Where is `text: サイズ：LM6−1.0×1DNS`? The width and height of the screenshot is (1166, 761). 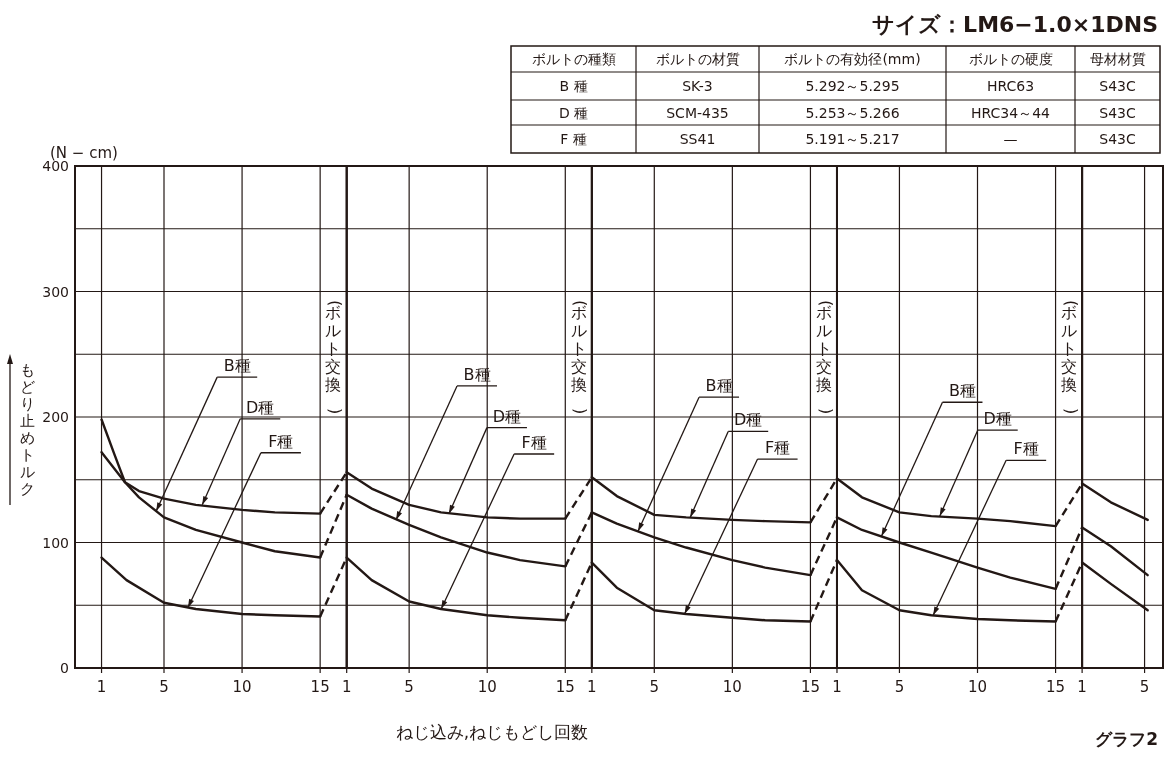
text: サイズ：LM6−1.0×1DNS is located at coordinates (1015, 24).